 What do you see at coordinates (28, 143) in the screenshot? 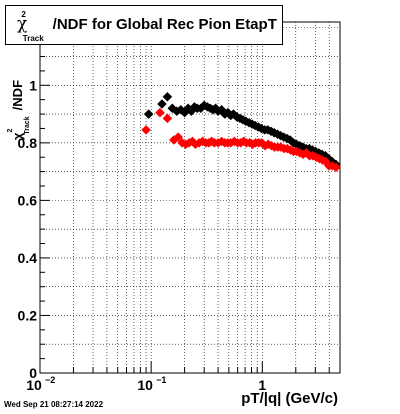
I see `y-tick-label: 0.8` at bounding box center [28, 143].